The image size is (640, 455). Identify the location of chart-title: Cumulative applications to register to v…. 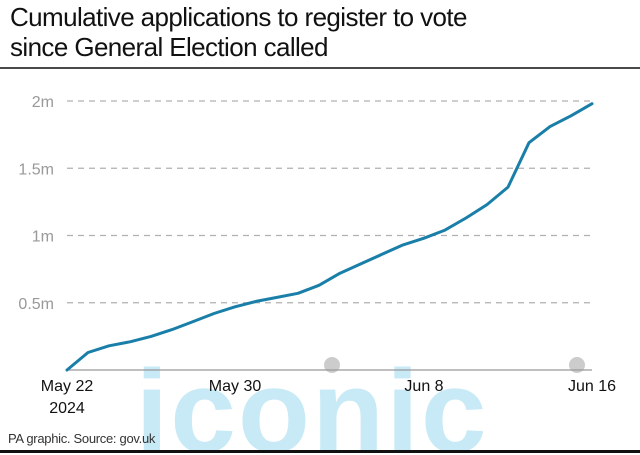
(320, 32).